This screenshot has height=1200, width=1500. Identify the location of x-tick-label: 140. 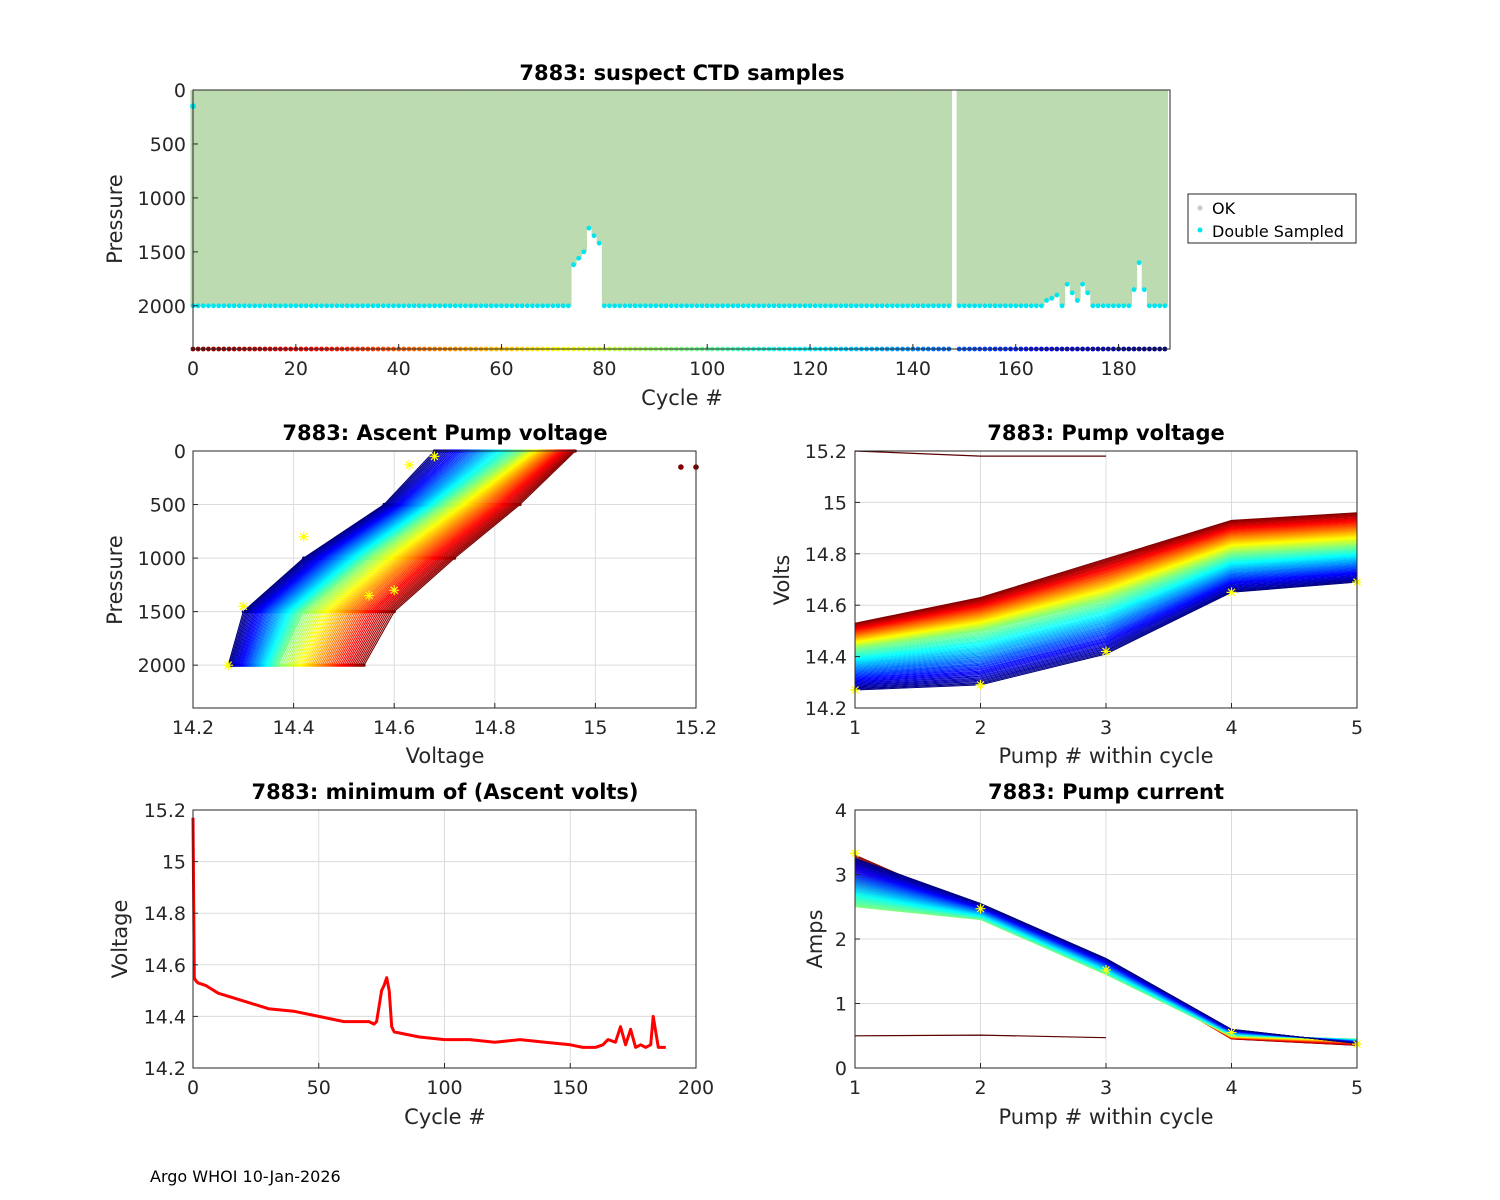
(913, 369).